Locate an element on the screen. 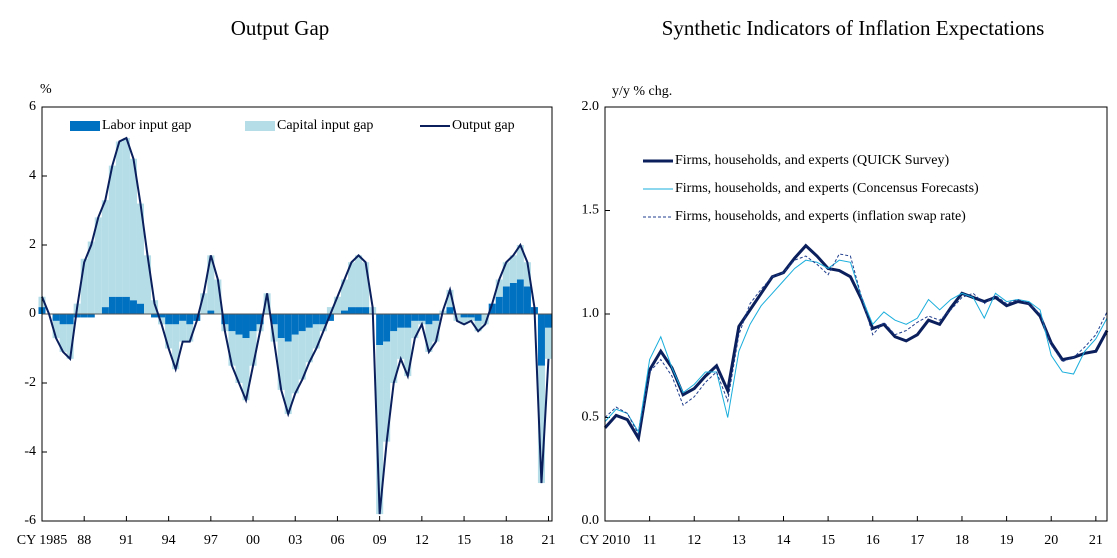 Image resolution: width=1117 pixels, height=558 pixels. x-tick-label: 16 is located at coordinates (873, 540).